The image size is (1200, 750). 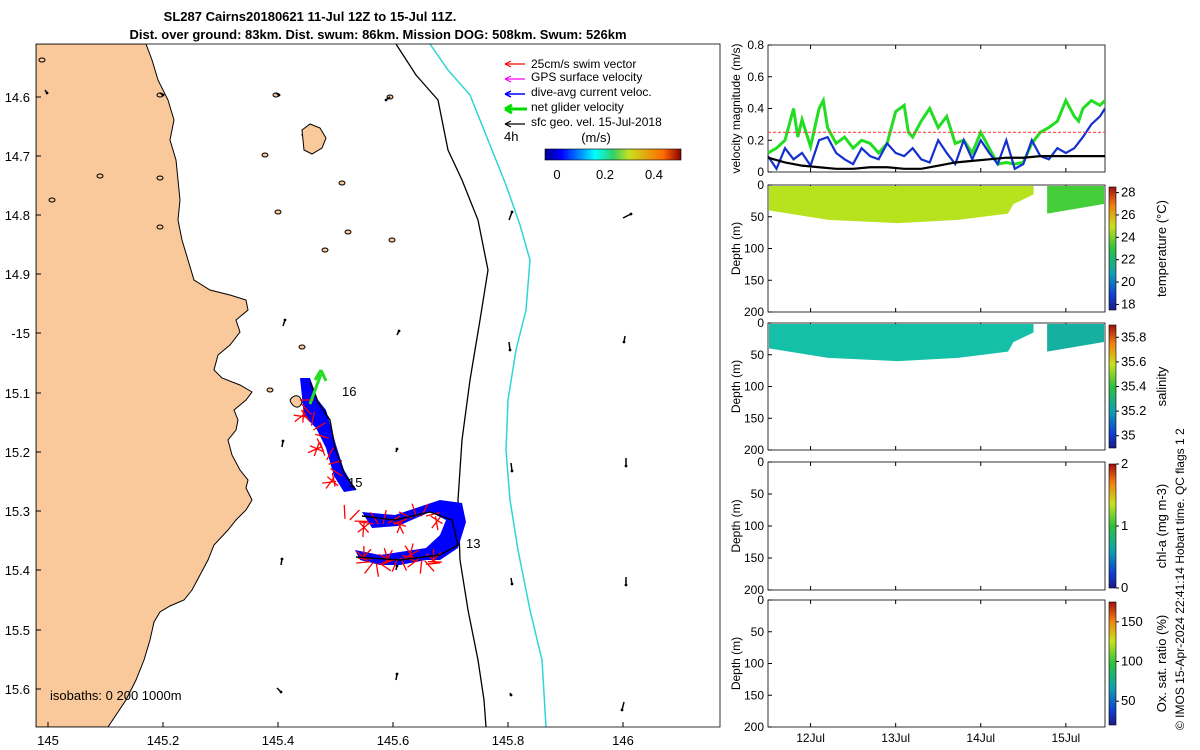 I want to click on y-tick-label: 0.2, so click(x=755, y=140).